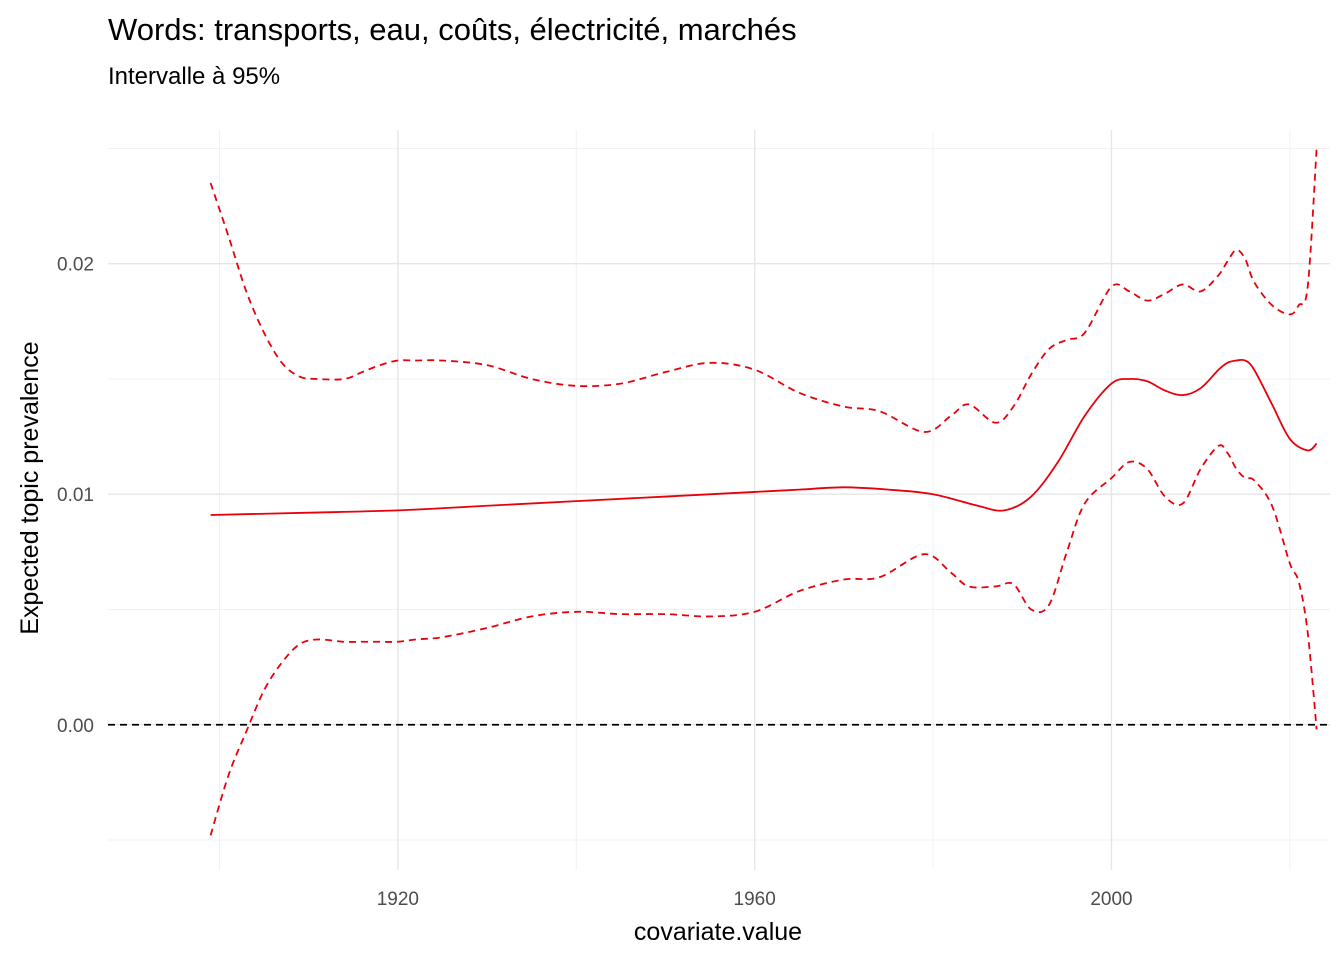  I want to click on y-tick-label: 0.01, so click(75, 495).